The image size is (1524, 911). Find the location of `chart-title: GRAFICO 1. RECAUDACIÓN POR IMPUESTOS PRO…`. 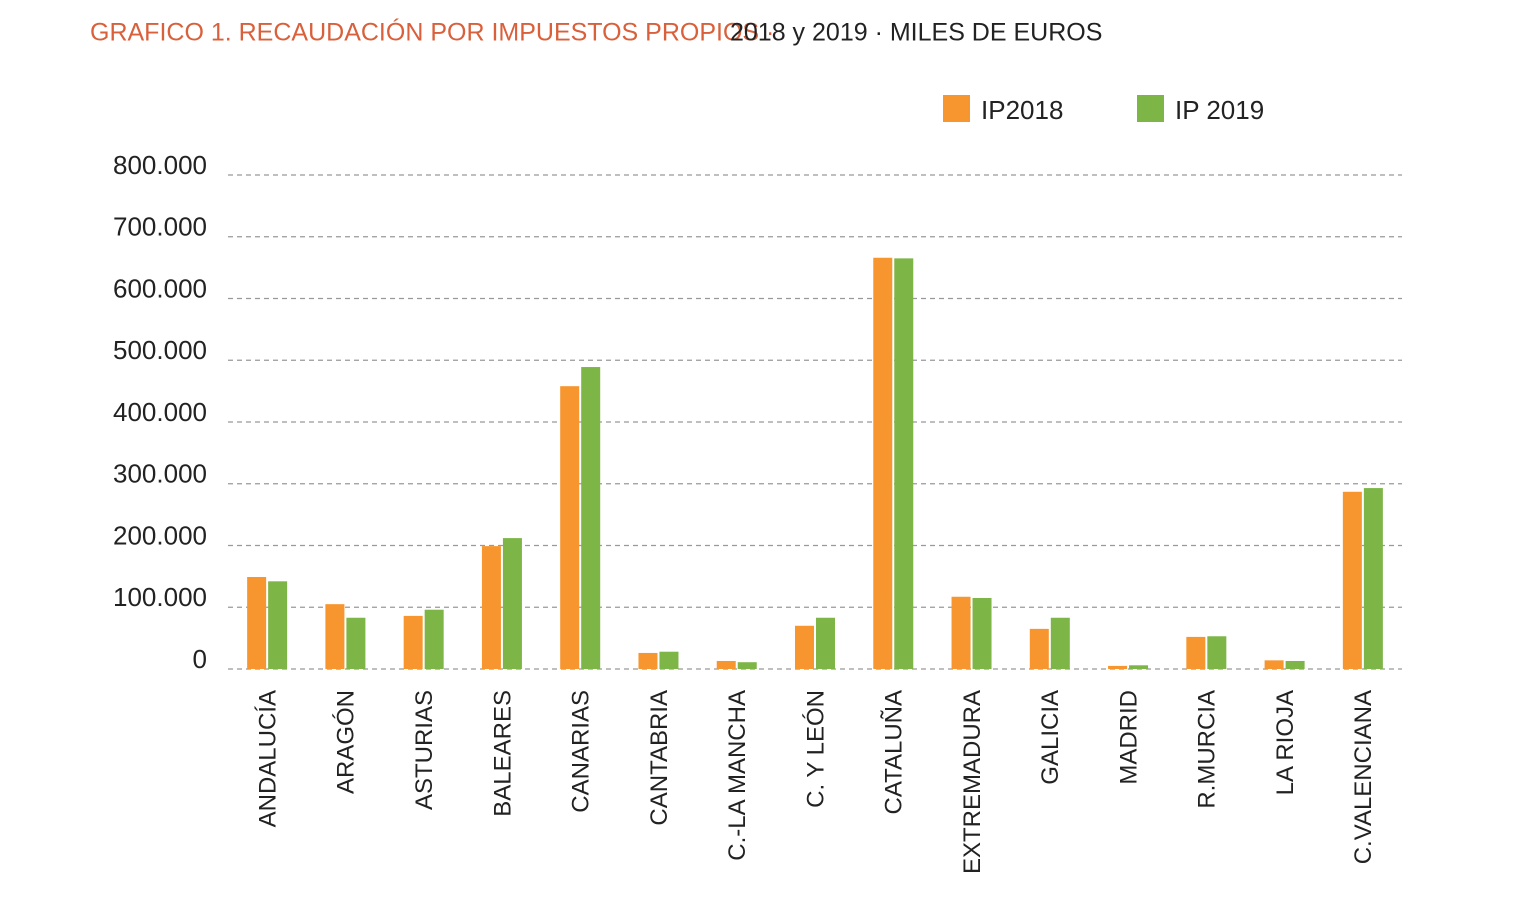

chart-title: GRAFICO 1. RECAUDACIÓN POR IMPUESTOS PRO… is located at coordinates (432, 32).